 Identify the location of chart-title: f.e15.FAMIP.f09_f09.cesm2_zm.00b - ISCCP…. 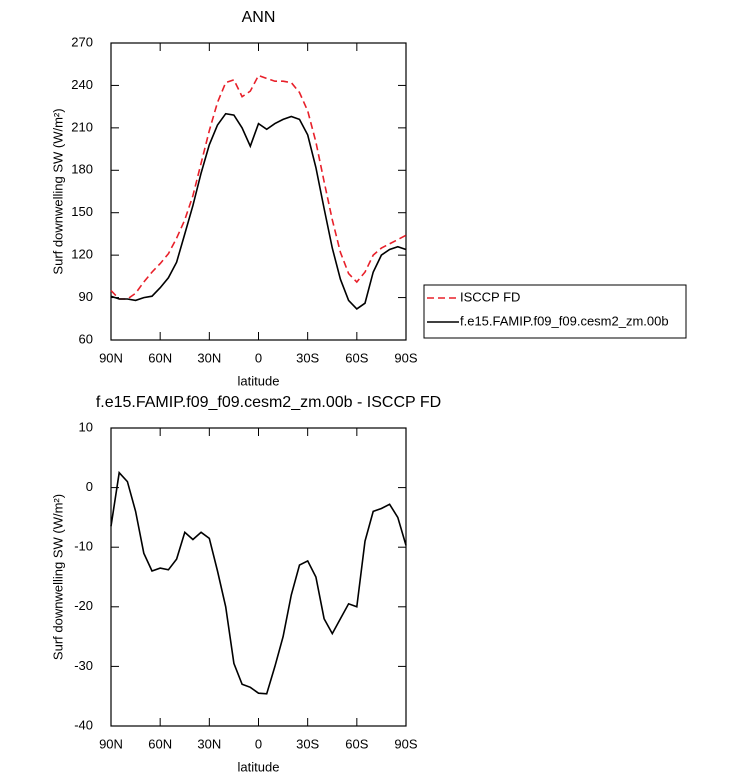
(268, 402).